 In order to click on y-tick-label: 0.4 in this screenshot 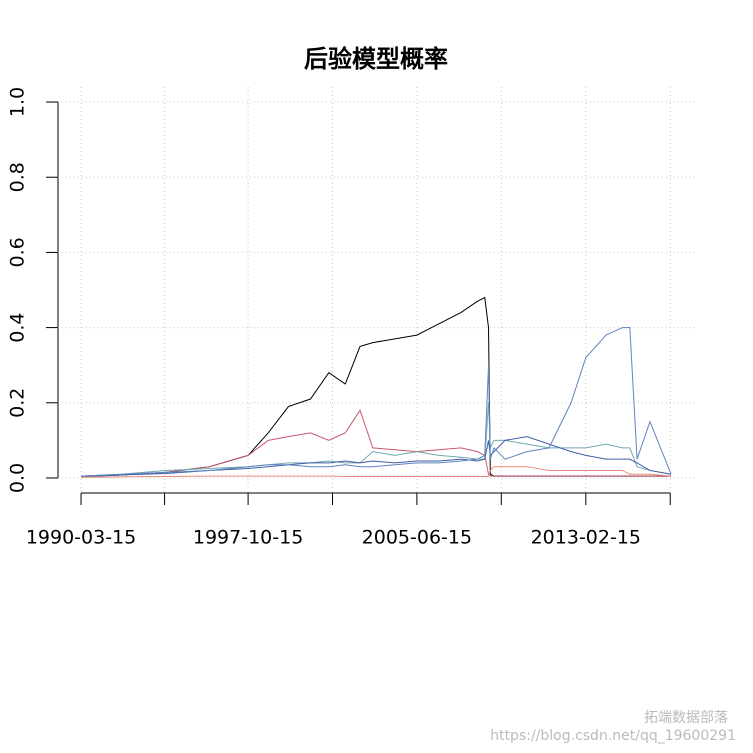, I will do `click(18, 327)`.